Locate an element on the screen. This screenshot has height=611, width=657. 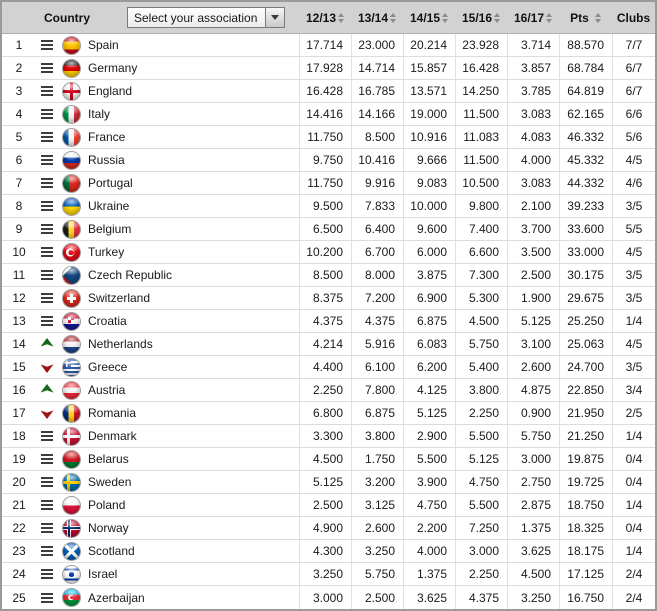
clubs-value: 1/4 is located at coordinates (633, 321).